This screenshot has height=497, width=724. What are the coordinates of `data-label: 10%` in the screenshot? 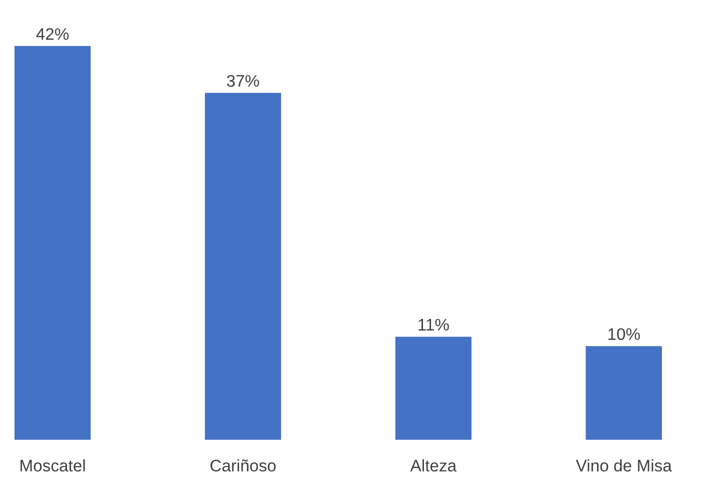 It's located at (624, 334).